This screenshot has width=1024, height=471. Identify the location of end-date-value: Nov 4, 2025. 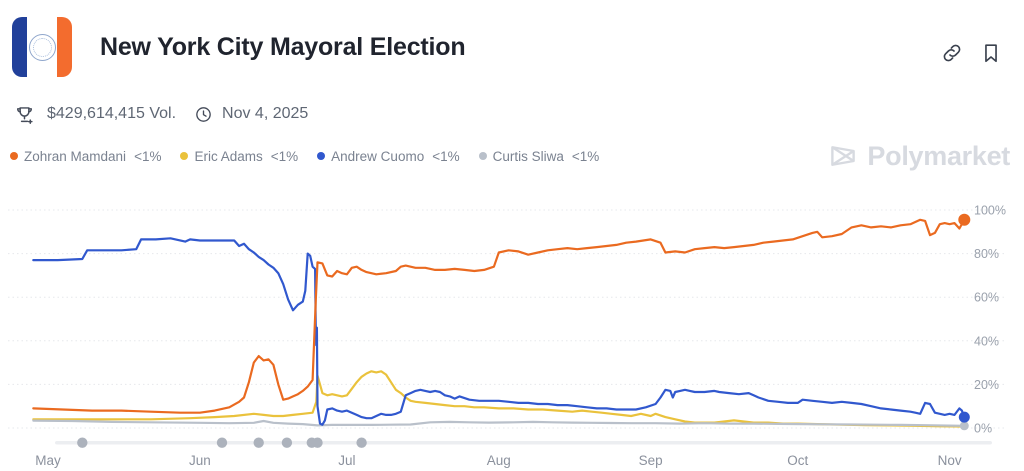
(265, 113).